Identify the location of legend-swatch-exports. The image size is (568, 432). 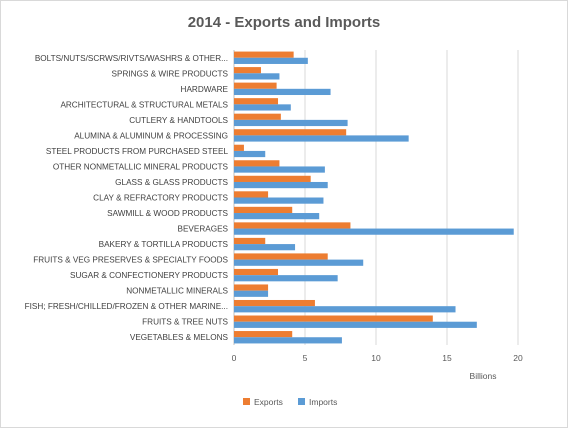
(246, 401).